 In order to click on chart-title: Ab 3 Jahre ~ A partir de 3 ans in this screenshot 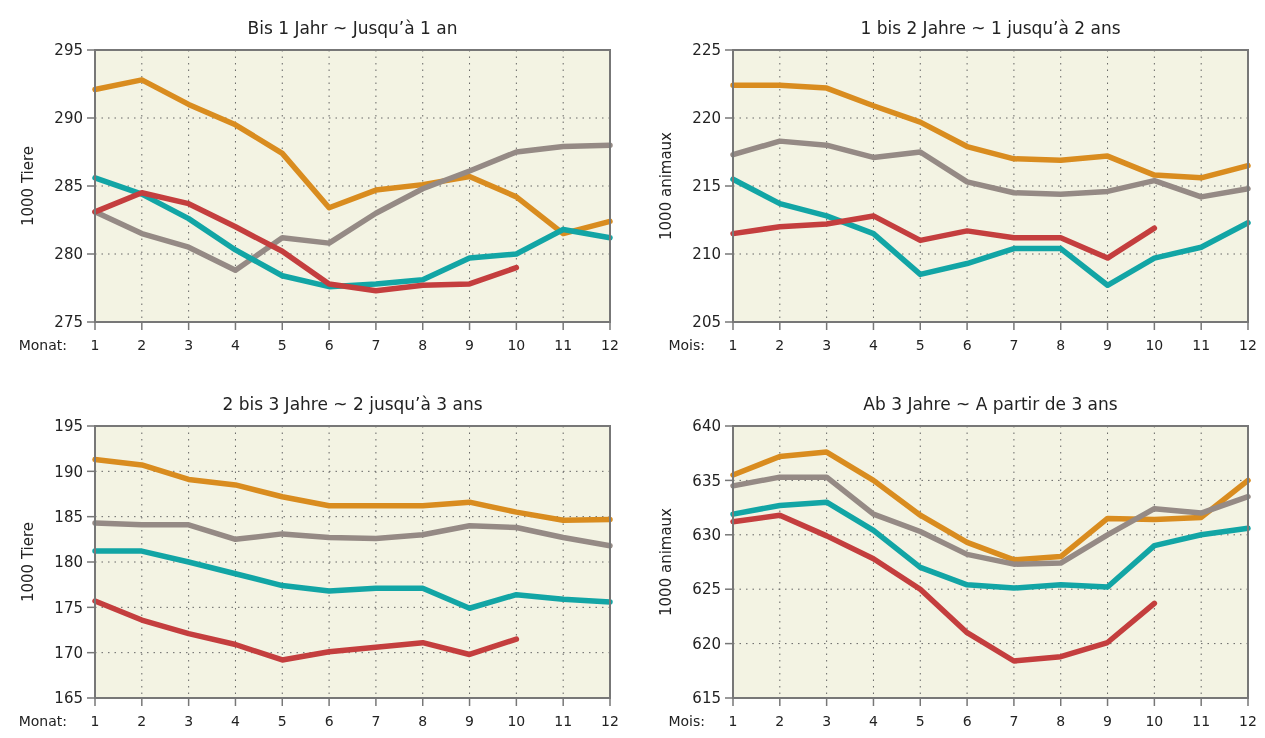, I will do `click(990, 404)`.